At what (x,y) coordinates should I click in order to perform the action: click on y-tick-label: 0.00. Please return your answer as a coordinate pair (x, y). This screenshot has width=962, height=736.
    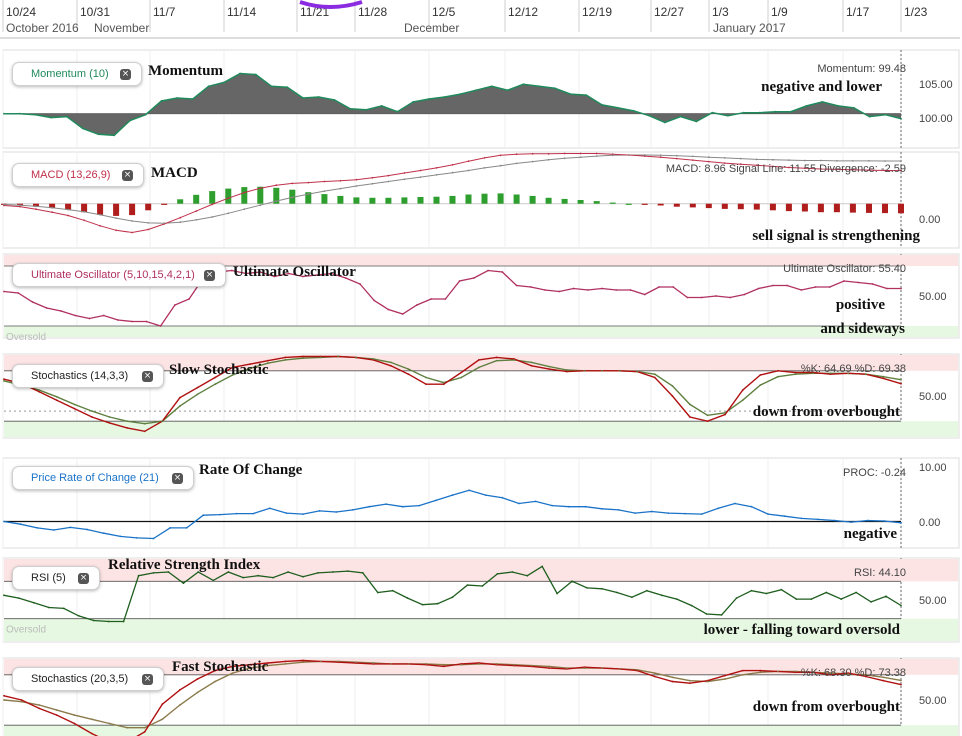
    Looking at the image, I should click on (929, 220).